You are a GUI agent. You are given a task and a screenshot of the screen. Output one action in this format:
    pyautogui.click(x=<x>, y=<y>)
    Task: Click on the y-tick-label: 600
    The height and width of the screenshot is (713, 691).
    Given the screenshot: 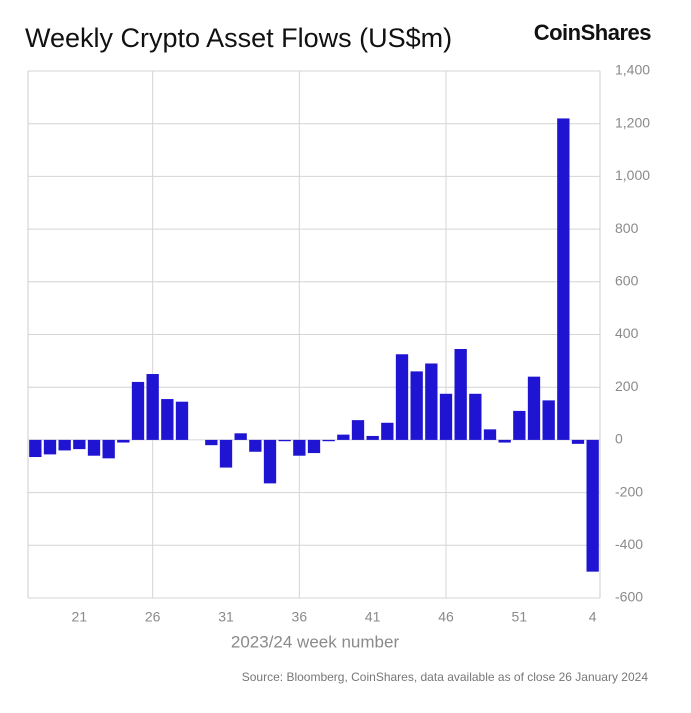 What is the action you would take?
    pyautogui.click(x=627, y=281)
    